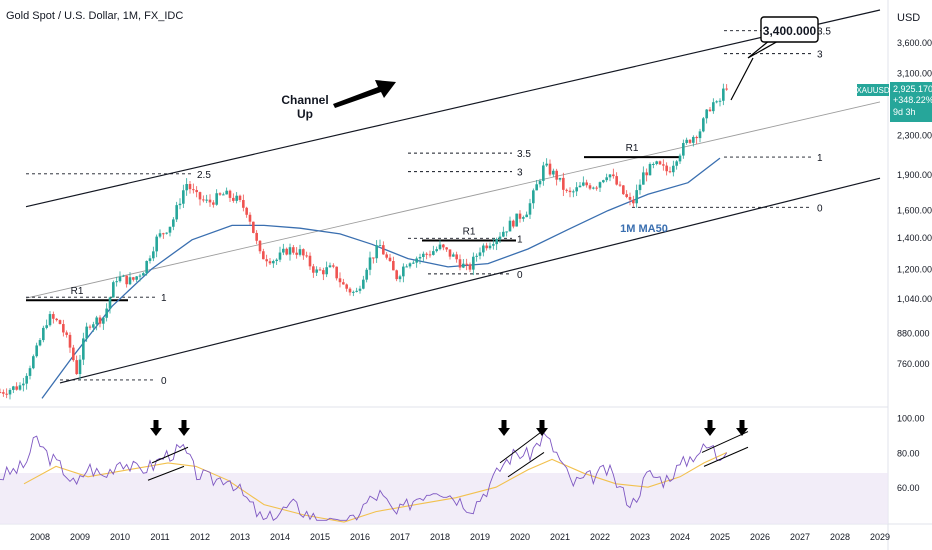 The width and height of the screenshot is (932, 550). Describe the element at coordinates (774, 58) in the screenshot. I see `target-callout: 3,400.000` at that location.